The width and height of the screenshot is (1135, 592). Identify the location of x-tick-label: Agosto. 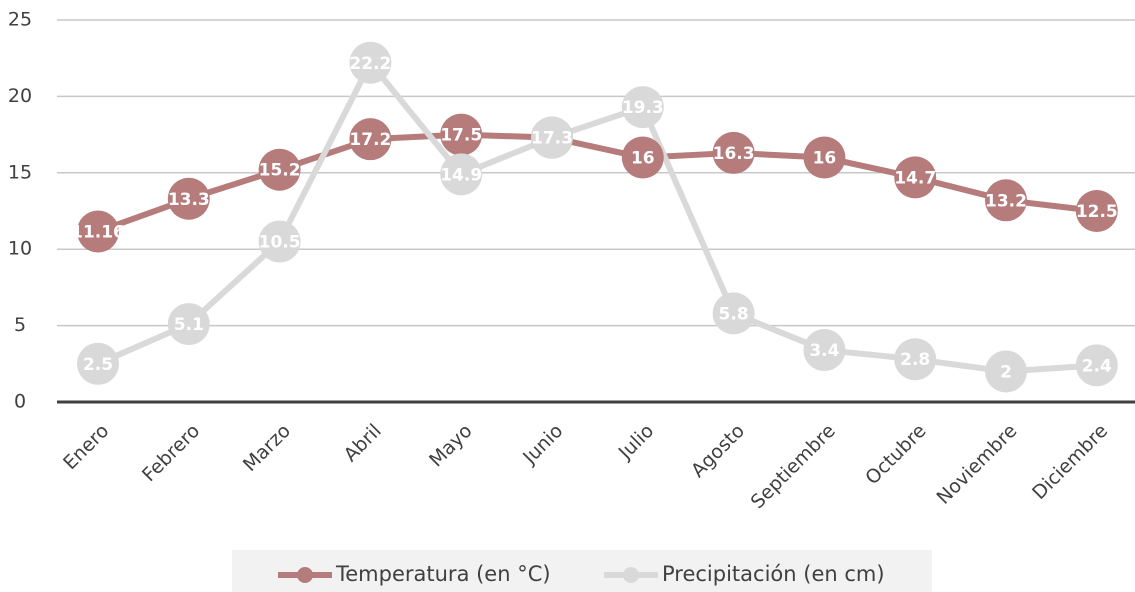
(718, 451).